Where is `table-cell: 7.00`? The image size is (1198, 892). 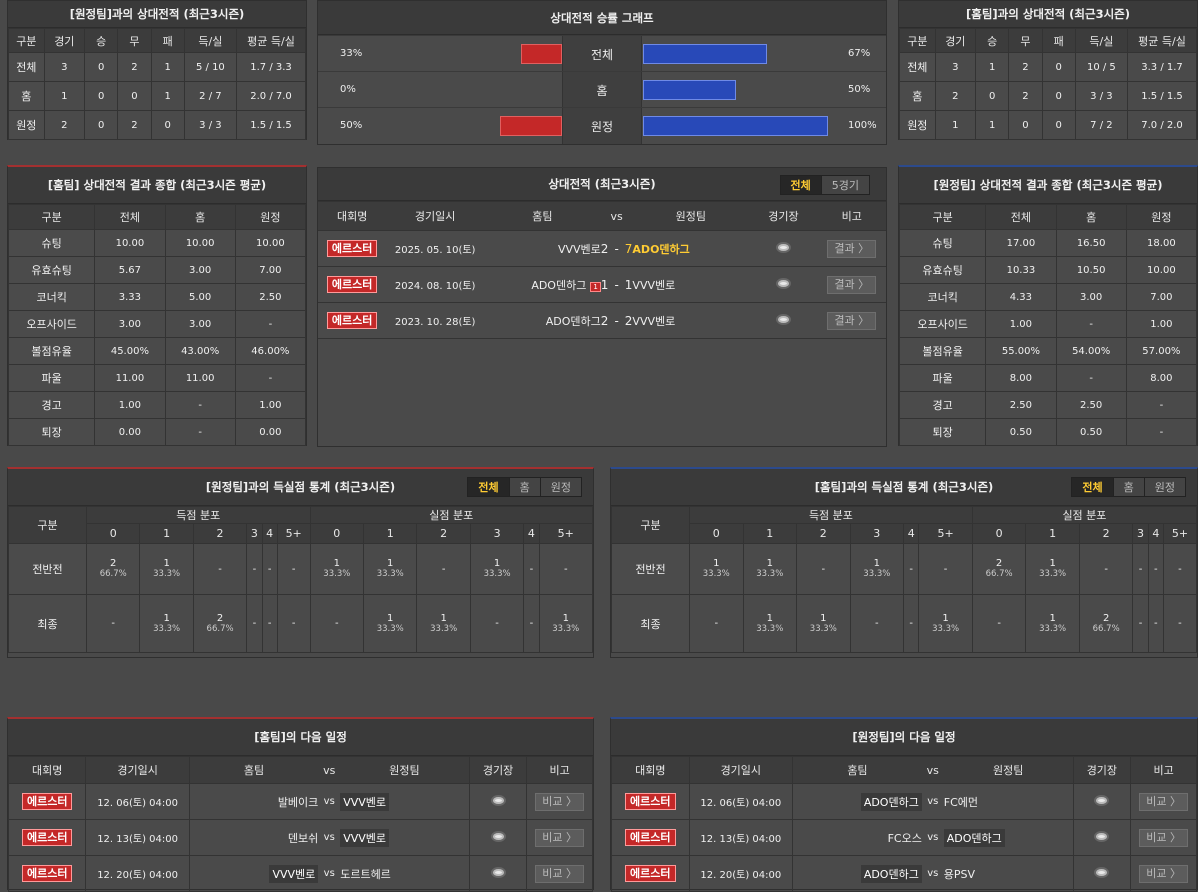
table-cell: 7.00 is located at coordinates (270, 270).